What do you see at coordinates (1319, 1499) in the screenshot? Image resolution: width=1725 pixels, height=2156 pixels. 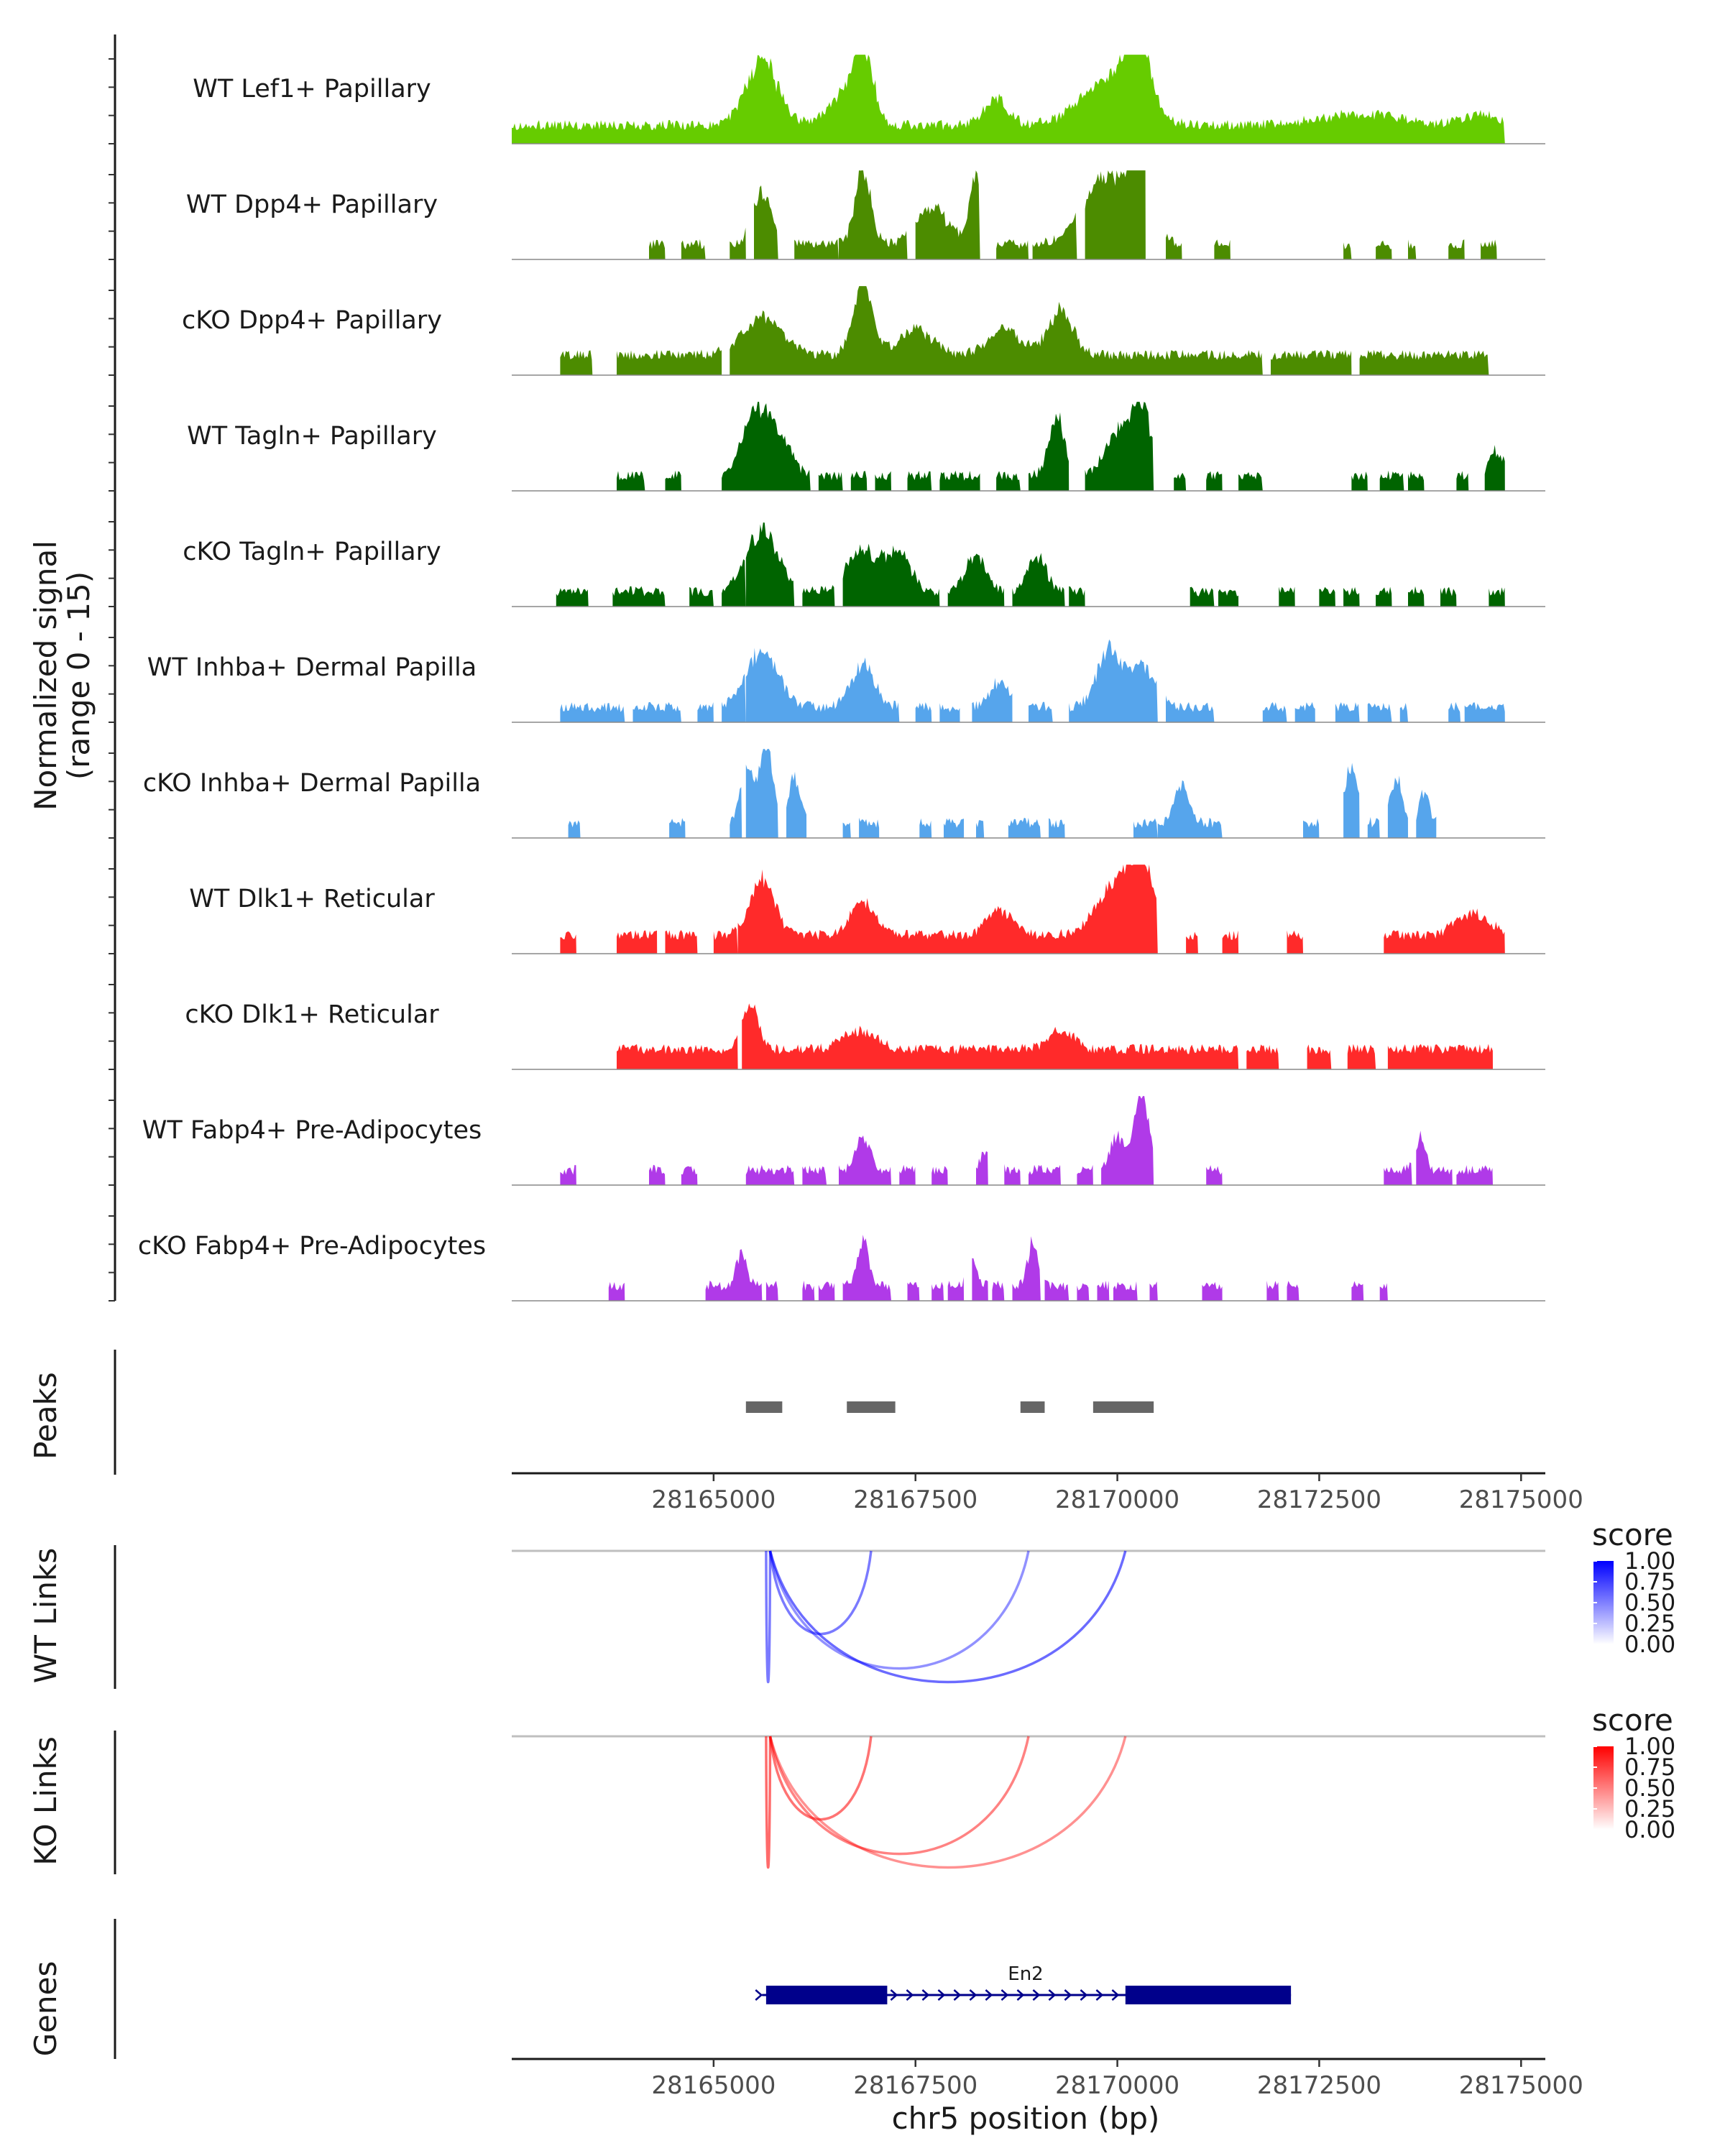 I see `x-axis-tick-label: 28172500` at bounding box center [1319, 1499].